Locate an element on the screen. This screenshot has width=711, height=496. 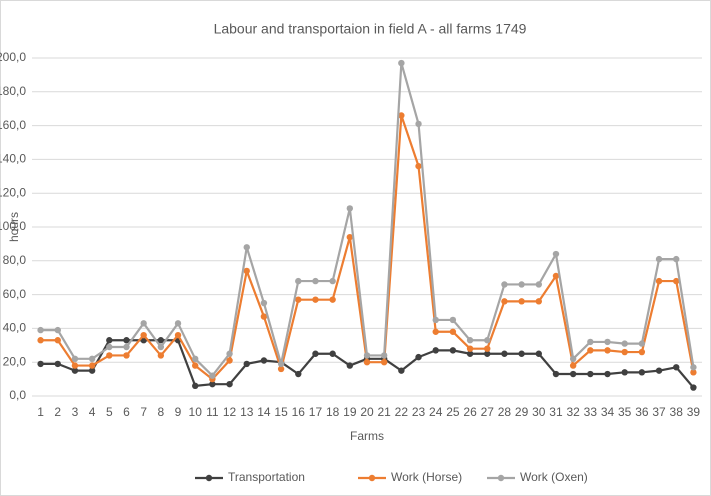
x-tick-label: 14 is located at coordinates (264, 412).